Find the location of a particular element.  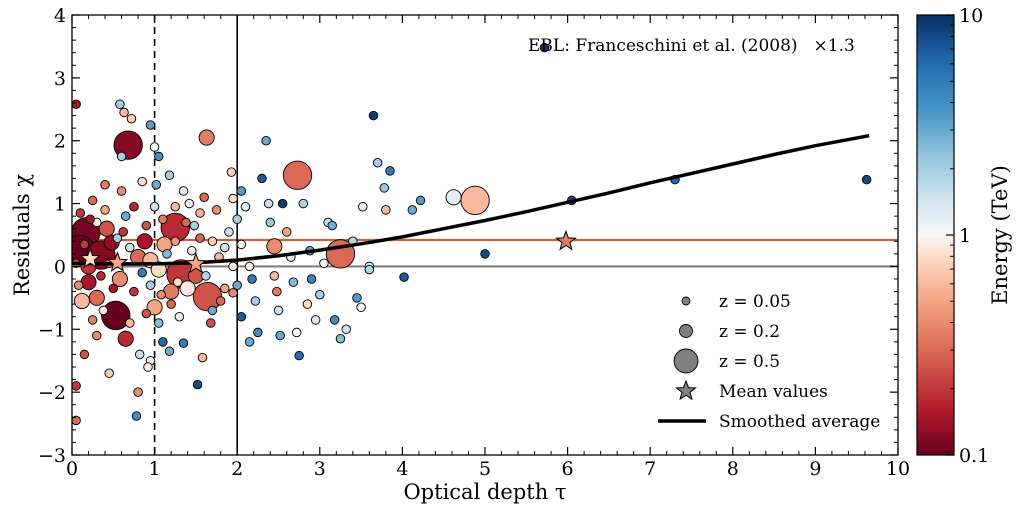

y-tick-label: −3 is located at coordinates (52, 456).